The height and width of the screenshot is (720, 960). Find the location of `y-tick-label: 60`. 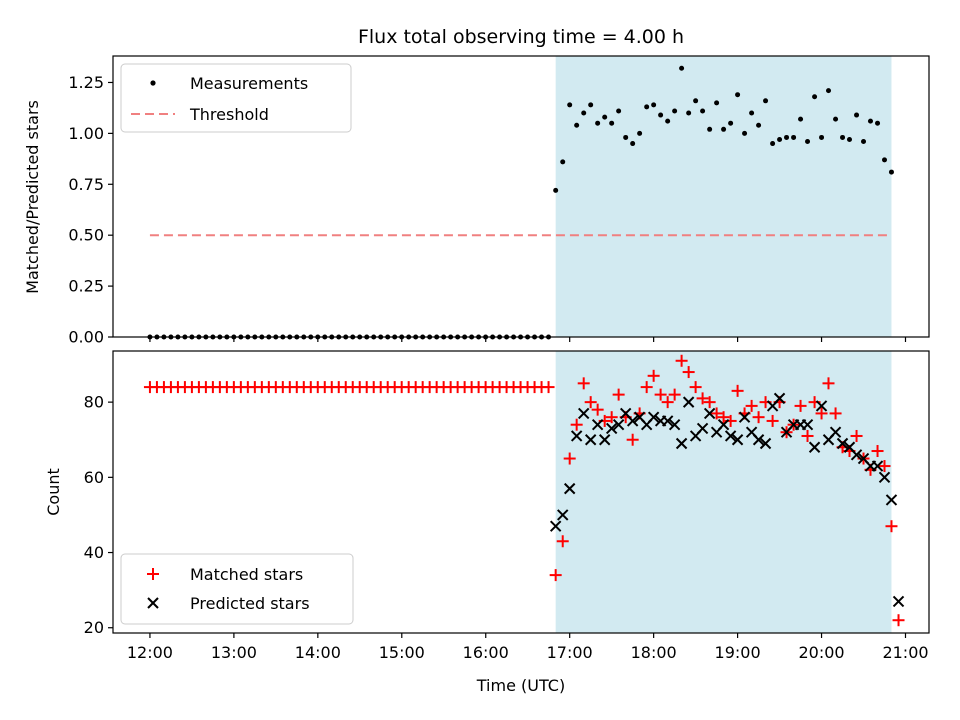

y-tick-label: 60 is located at coordinates (94, 477).